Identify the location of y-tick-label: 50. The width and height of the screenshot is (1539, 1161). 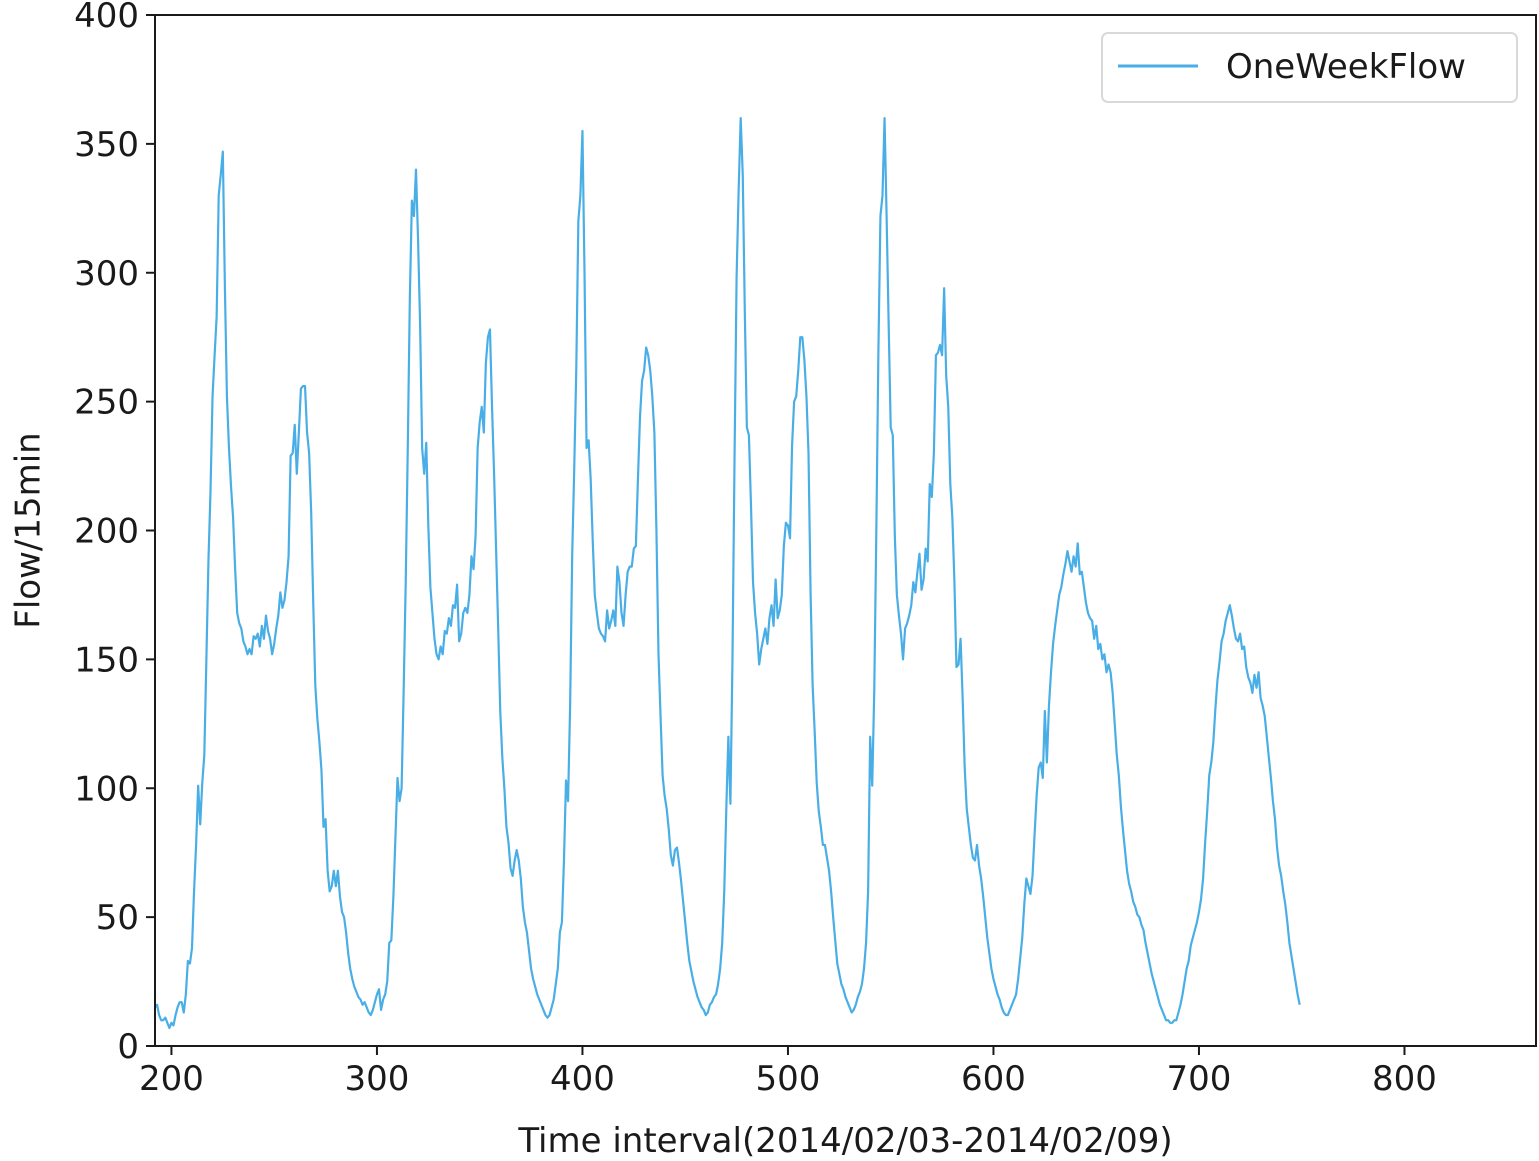
(117, 918).